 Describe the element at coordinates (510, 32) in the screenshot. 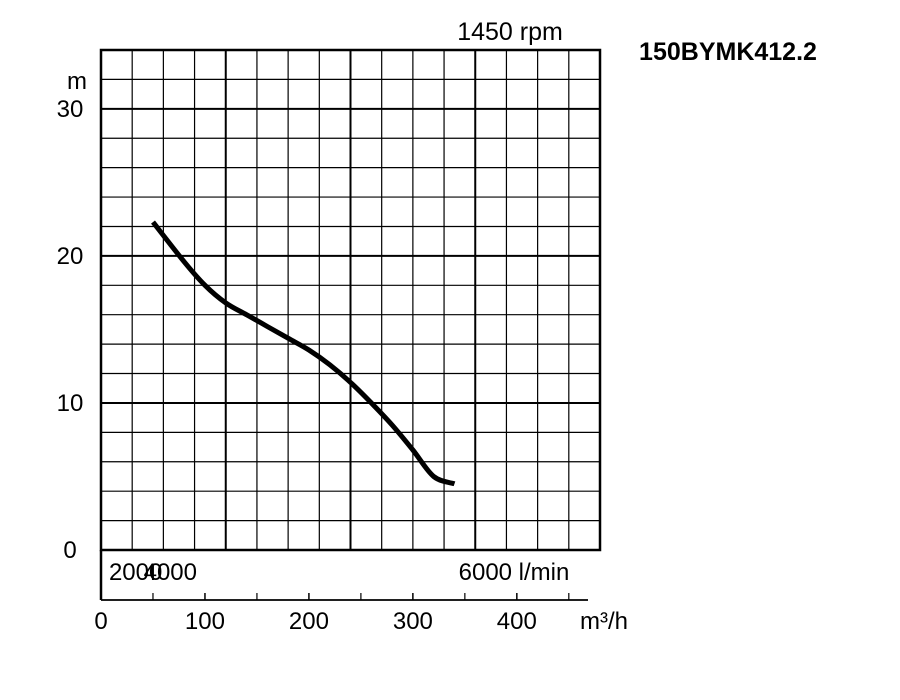

I see `chart-title: 1450 rpm` at that location.